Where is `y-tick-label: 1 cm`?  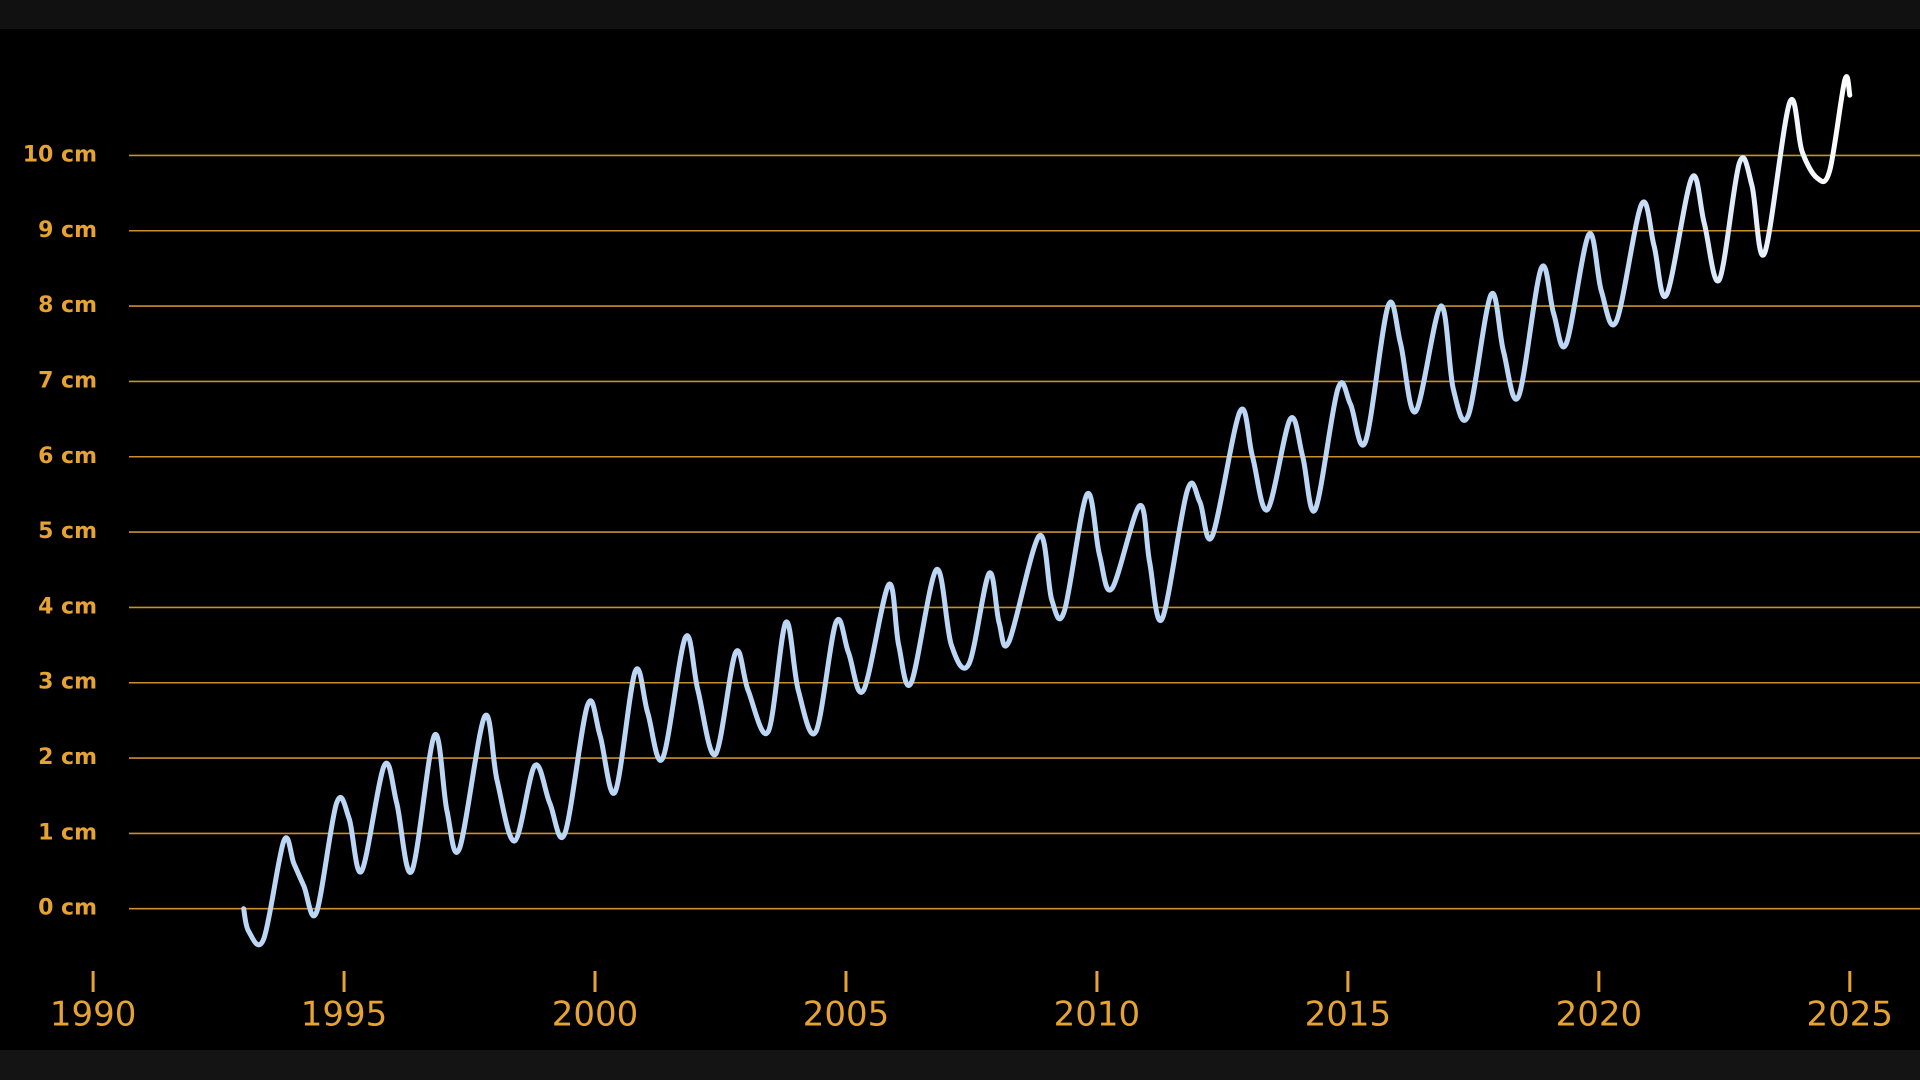 y-tick-label: 1 cm is located at coordinates (67, 832).